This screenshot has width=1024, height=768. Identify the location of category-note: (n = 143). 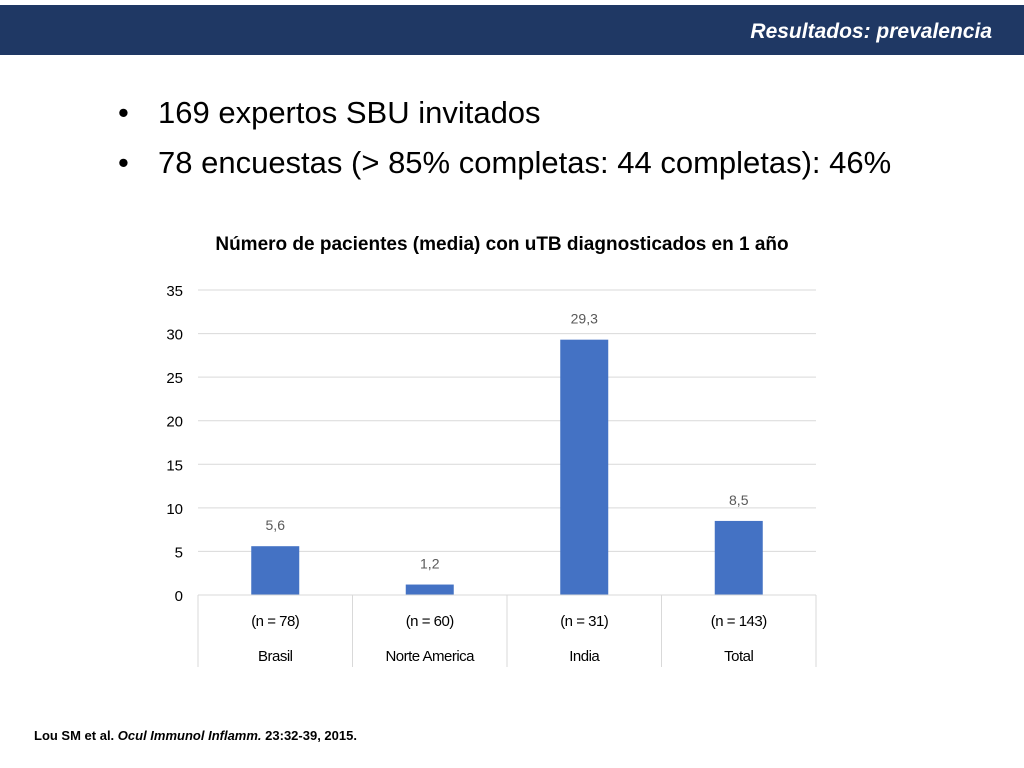
(739, 621).